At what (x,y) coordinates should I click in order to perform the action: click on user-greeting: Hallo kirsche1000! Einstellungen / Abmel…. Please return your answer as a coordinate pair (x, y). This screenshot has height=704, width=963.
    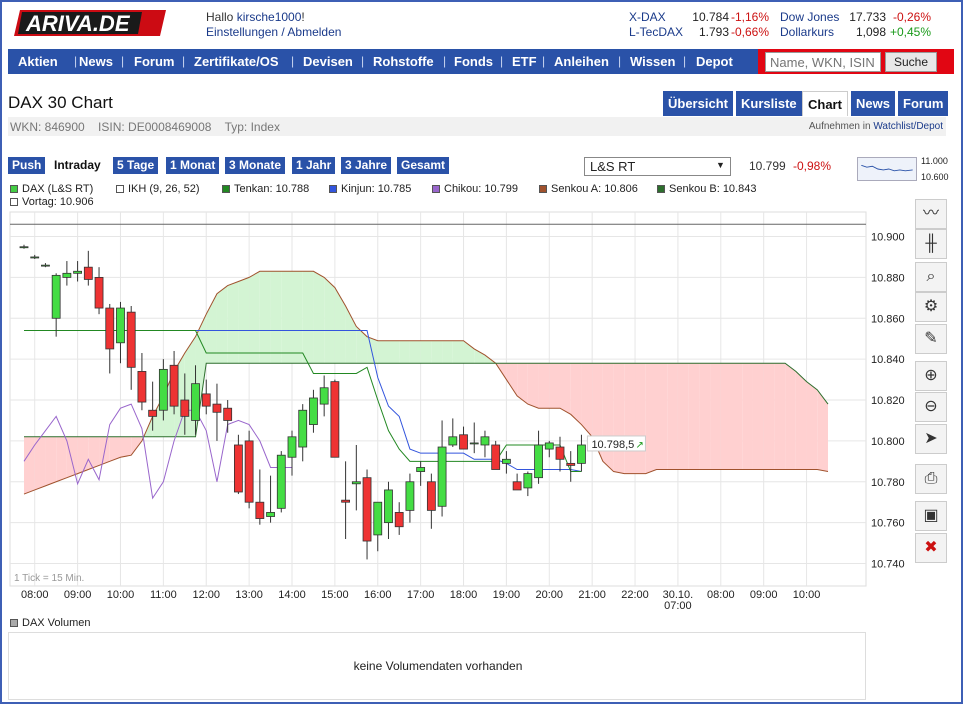
    Looking at the image, I should click on (273, 25).